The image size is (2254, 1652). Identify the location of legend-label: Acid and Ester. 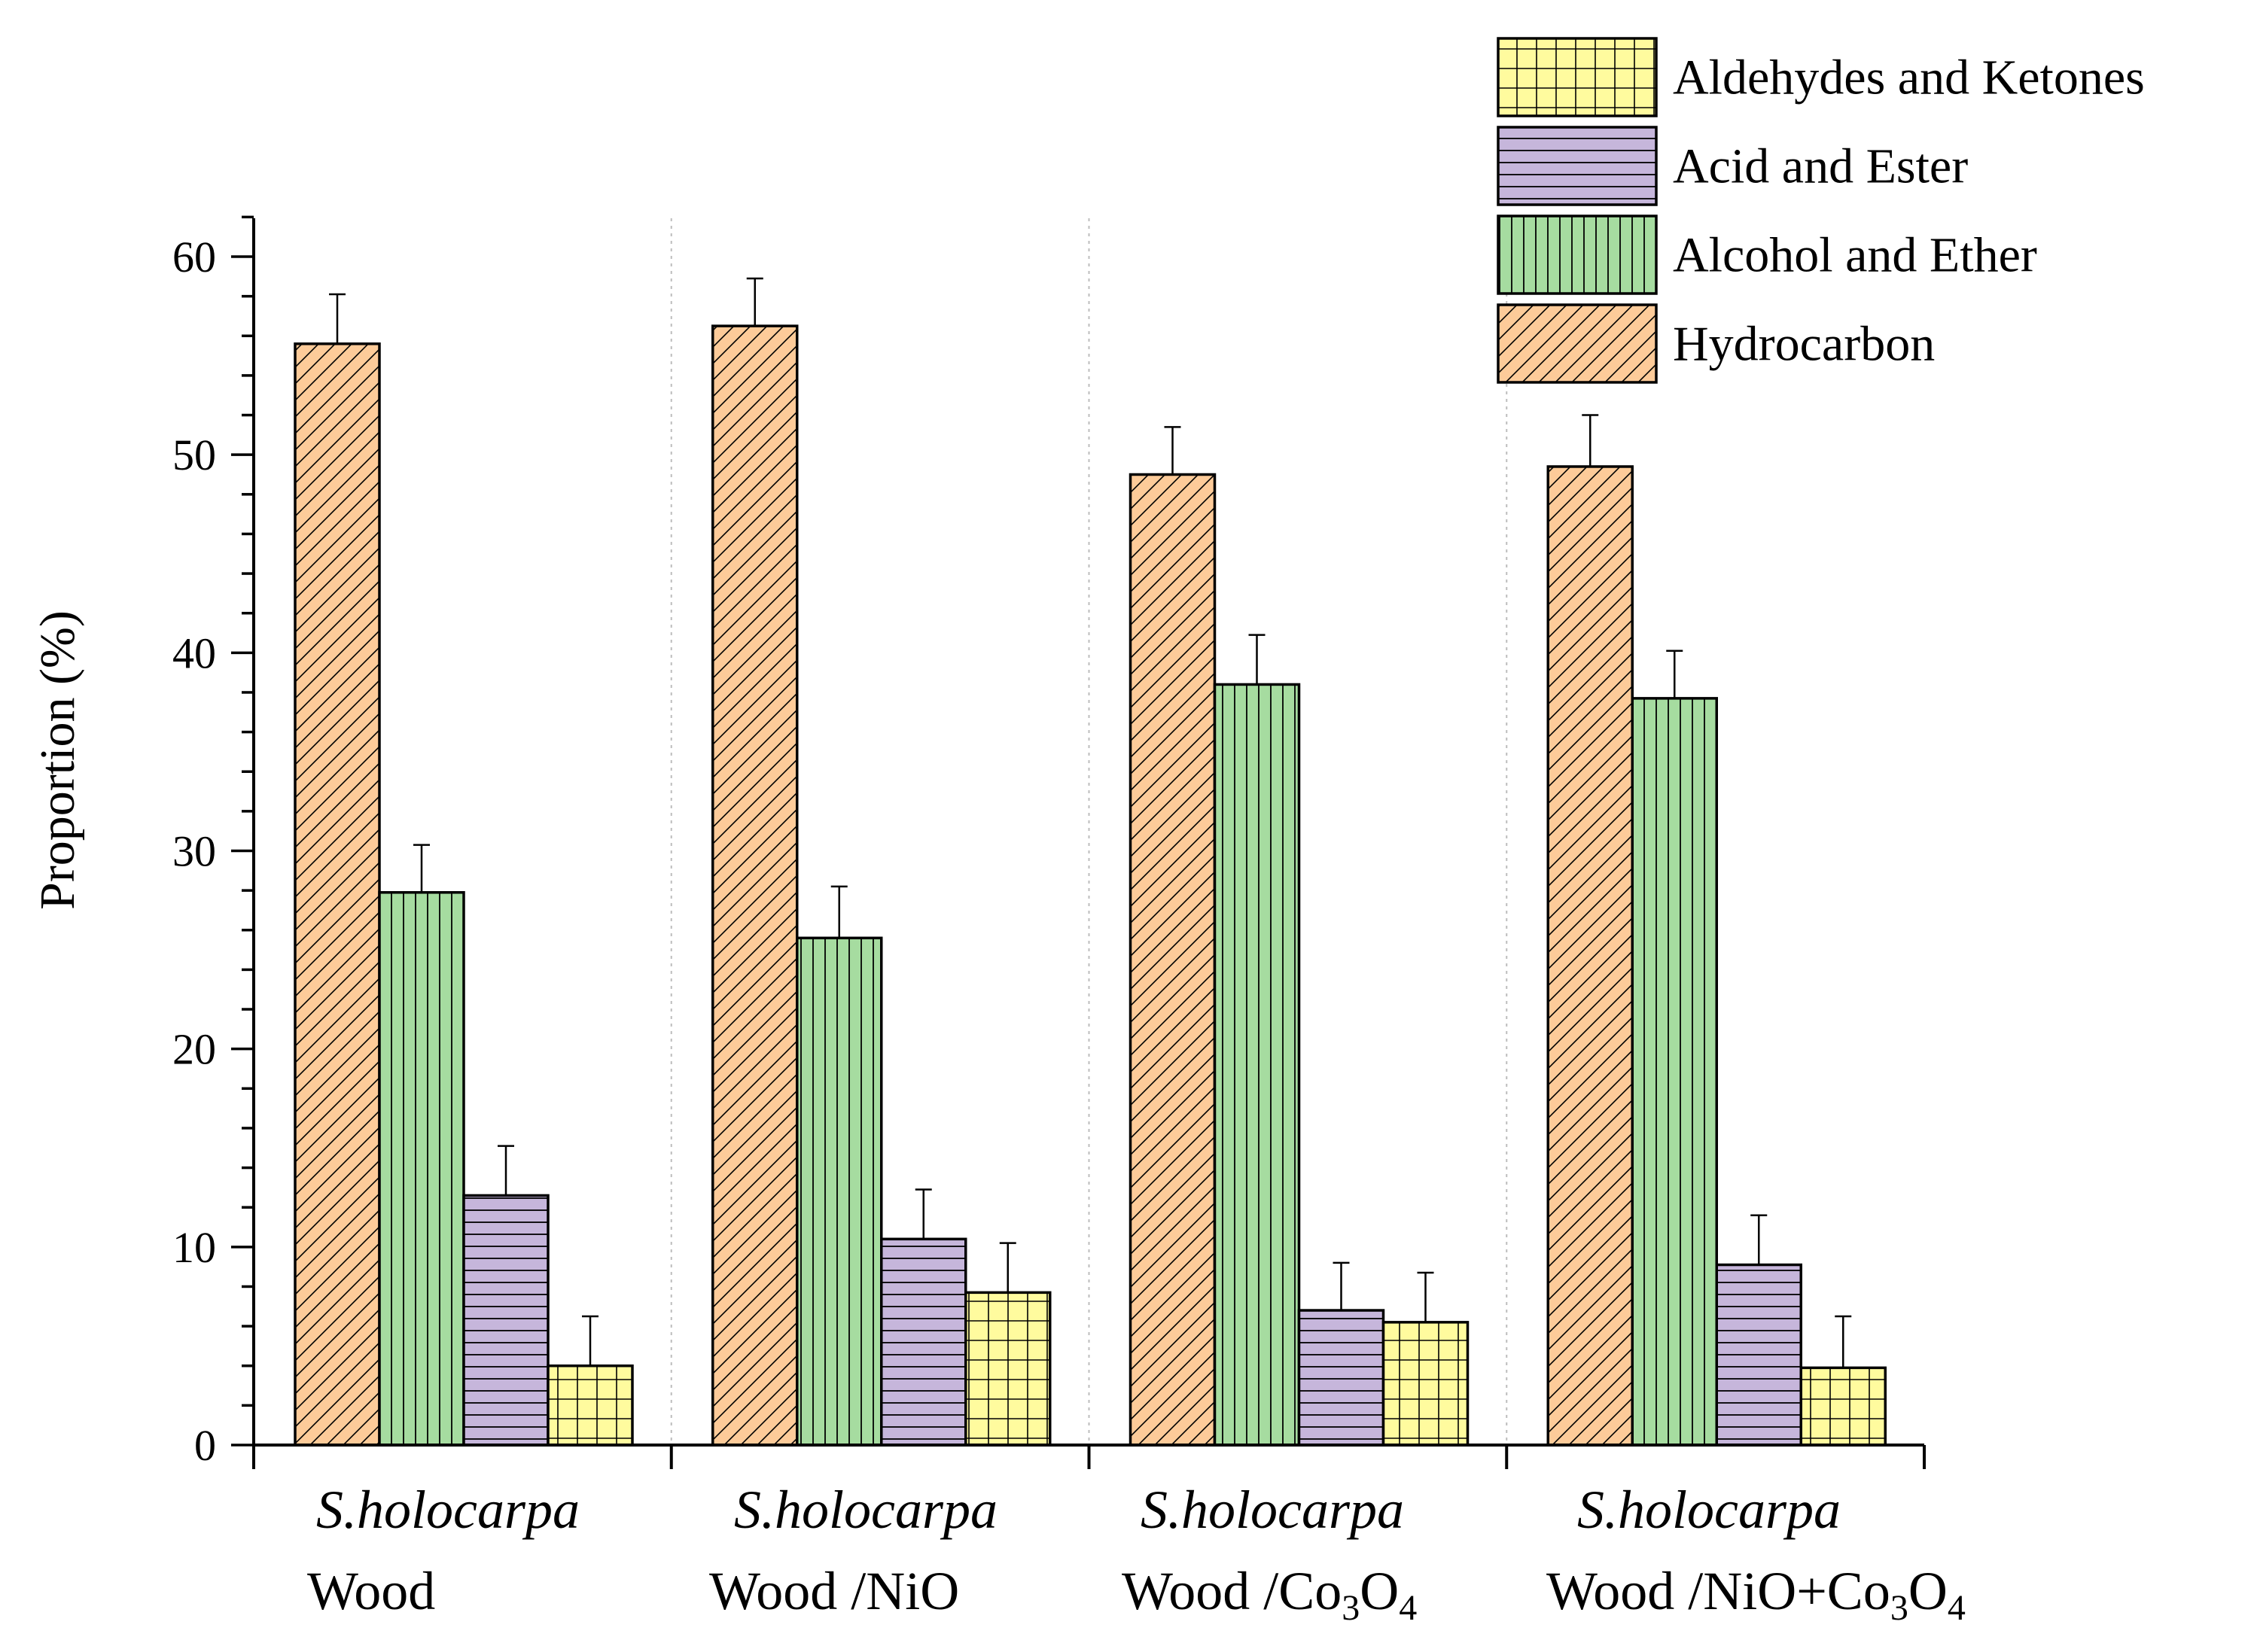
(1820, 166).